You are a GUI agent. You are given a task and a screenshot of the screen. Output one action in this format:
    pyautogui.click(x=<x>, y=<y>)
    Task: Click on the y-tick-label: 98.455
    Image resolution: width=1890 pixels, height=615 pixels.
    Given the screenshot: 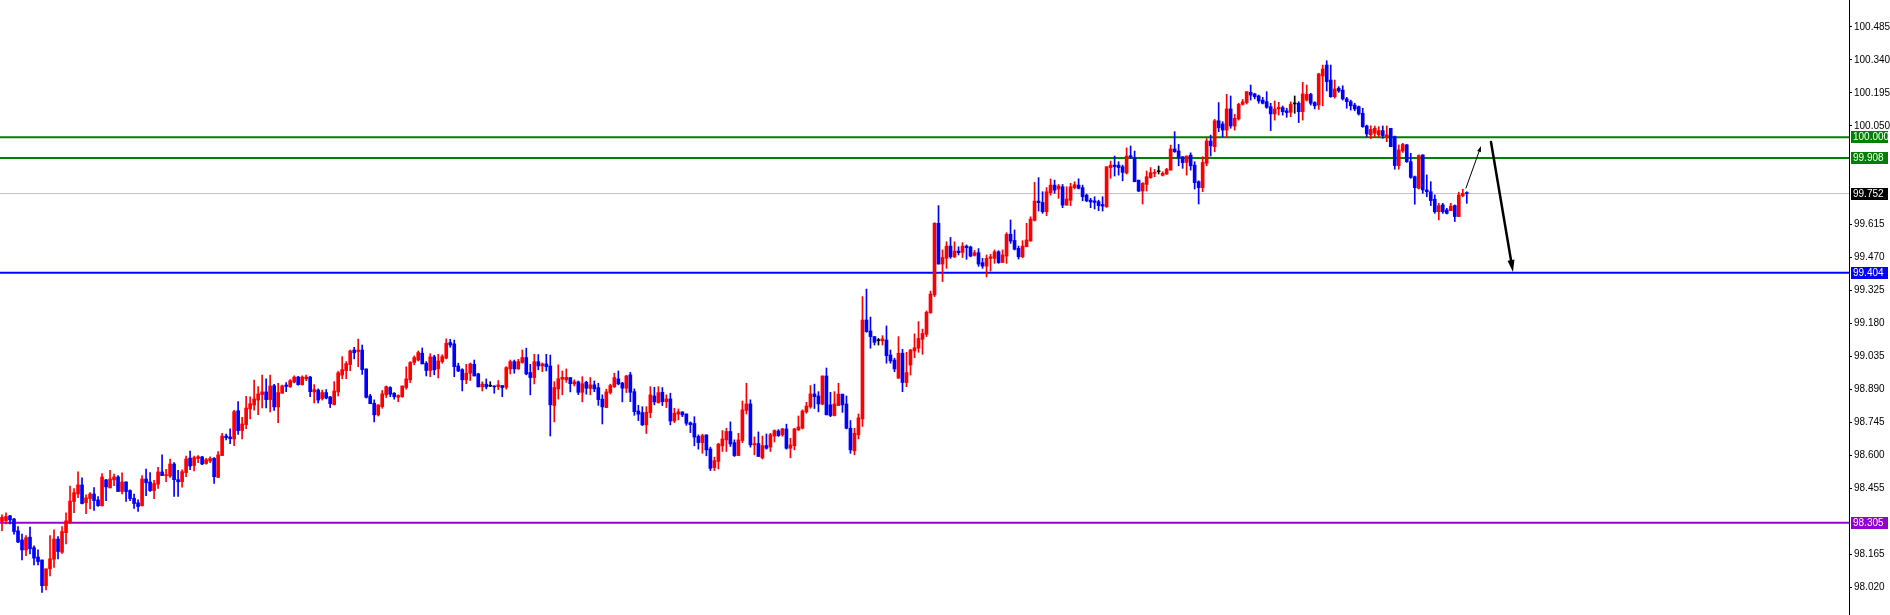 What is the action you would take?
    pyautogui.click(x=1870, y=488)
    